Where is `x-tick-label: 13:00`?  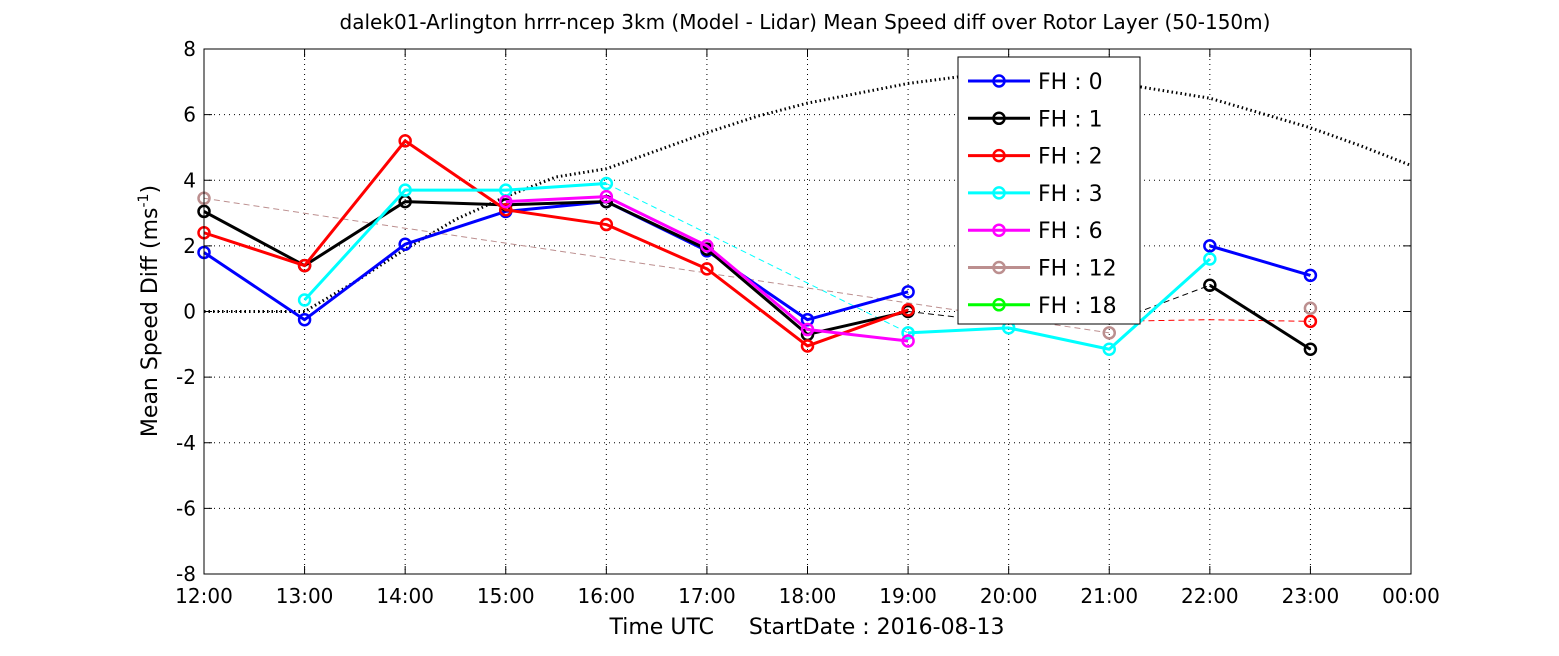
x-tick-label: 13:00 is located at coordinates (305, 596).